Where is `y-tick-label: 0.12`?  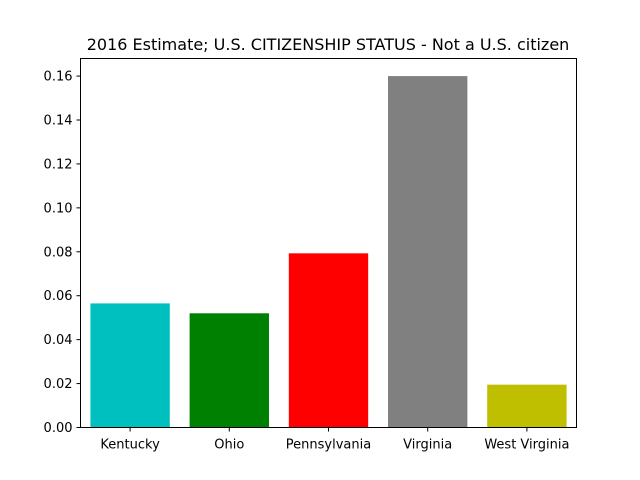
y-tick-label: 0.12 is located at coordinates (58, 164).